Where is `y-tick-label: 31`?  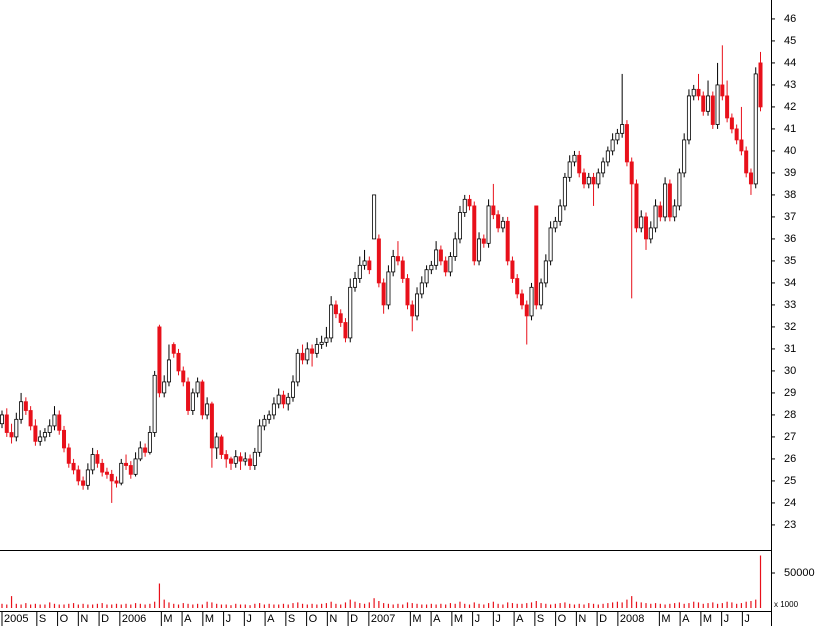
y-tick-label: 31 is located at coordinates (790, 349).